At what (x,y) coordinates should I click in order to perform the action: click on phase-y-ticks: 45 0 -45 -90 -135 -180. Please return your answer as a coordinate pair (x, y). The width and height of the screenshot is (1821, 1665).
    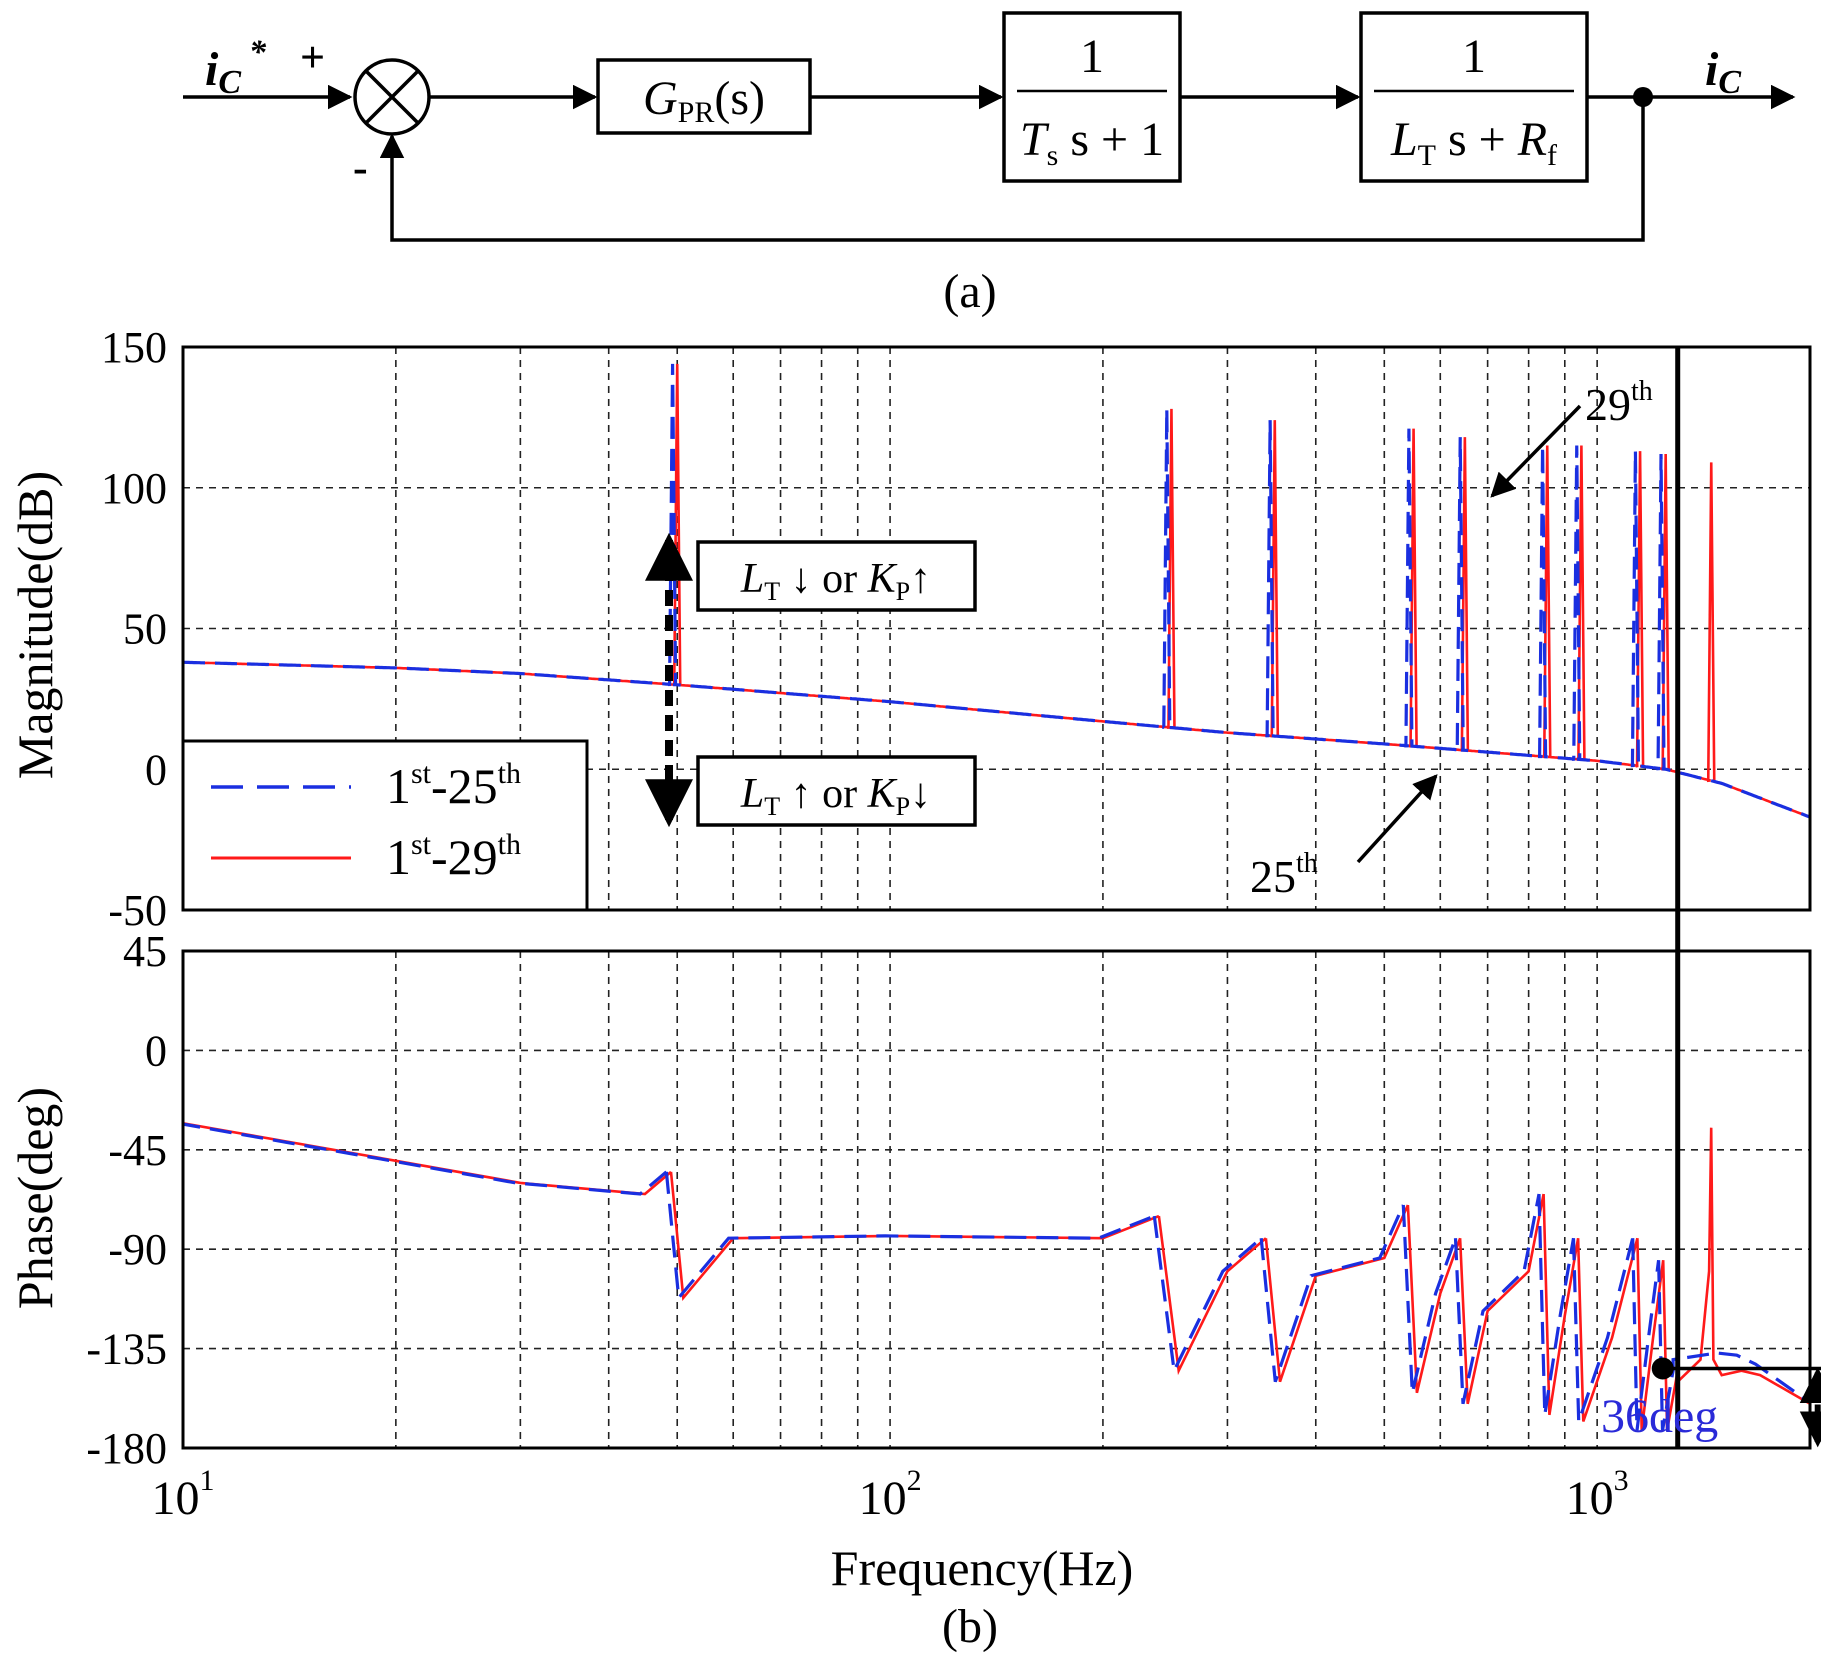
    Looking at the image, I should click on (126, 1200).